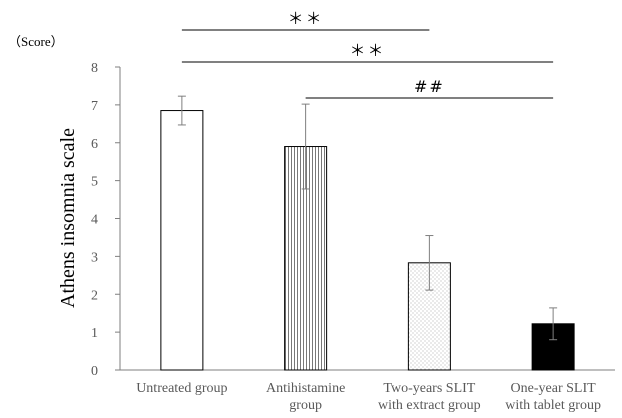 The width and height of the screenshot is (622, 418). What do you see at coordinates (94, 333) in the screenshot?
I see `y-tick-label: 1` at bounding box center [94, 333].